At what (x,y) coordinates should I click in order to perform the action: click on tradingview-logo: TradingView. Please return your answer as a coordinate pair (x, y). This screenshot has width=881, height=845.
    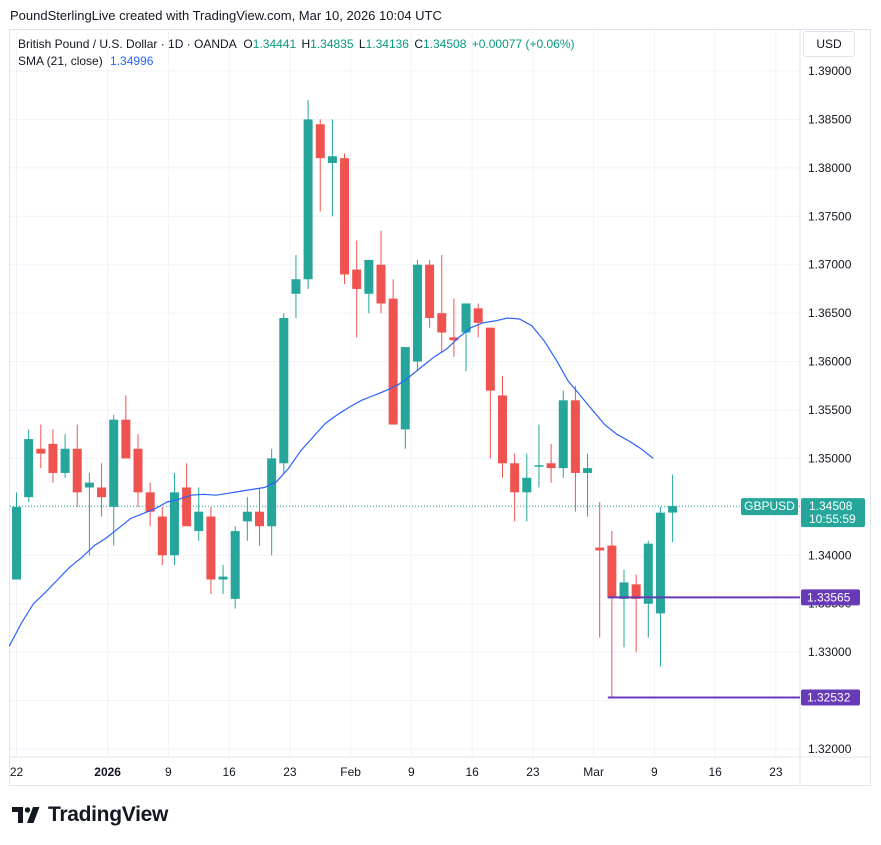
    Looking at the image, I should click on (90, 815).